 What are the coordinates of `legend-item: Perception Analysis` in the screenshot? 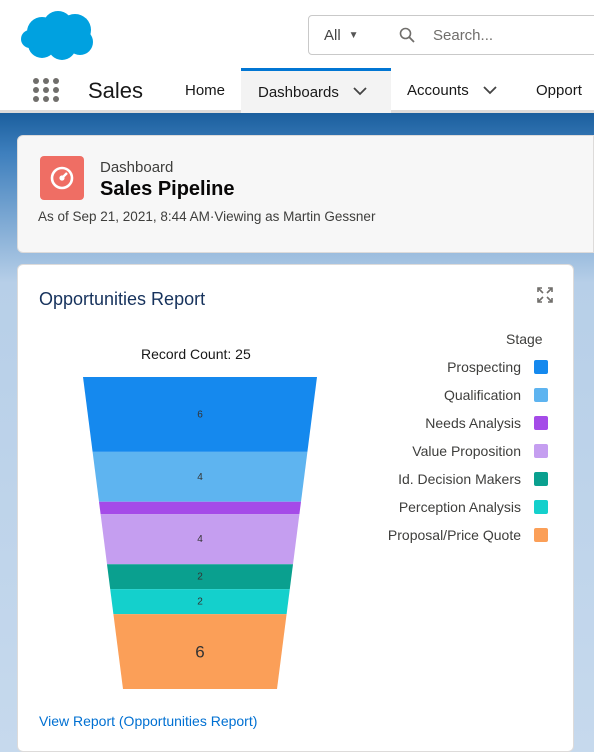 It's located at (473, 507).